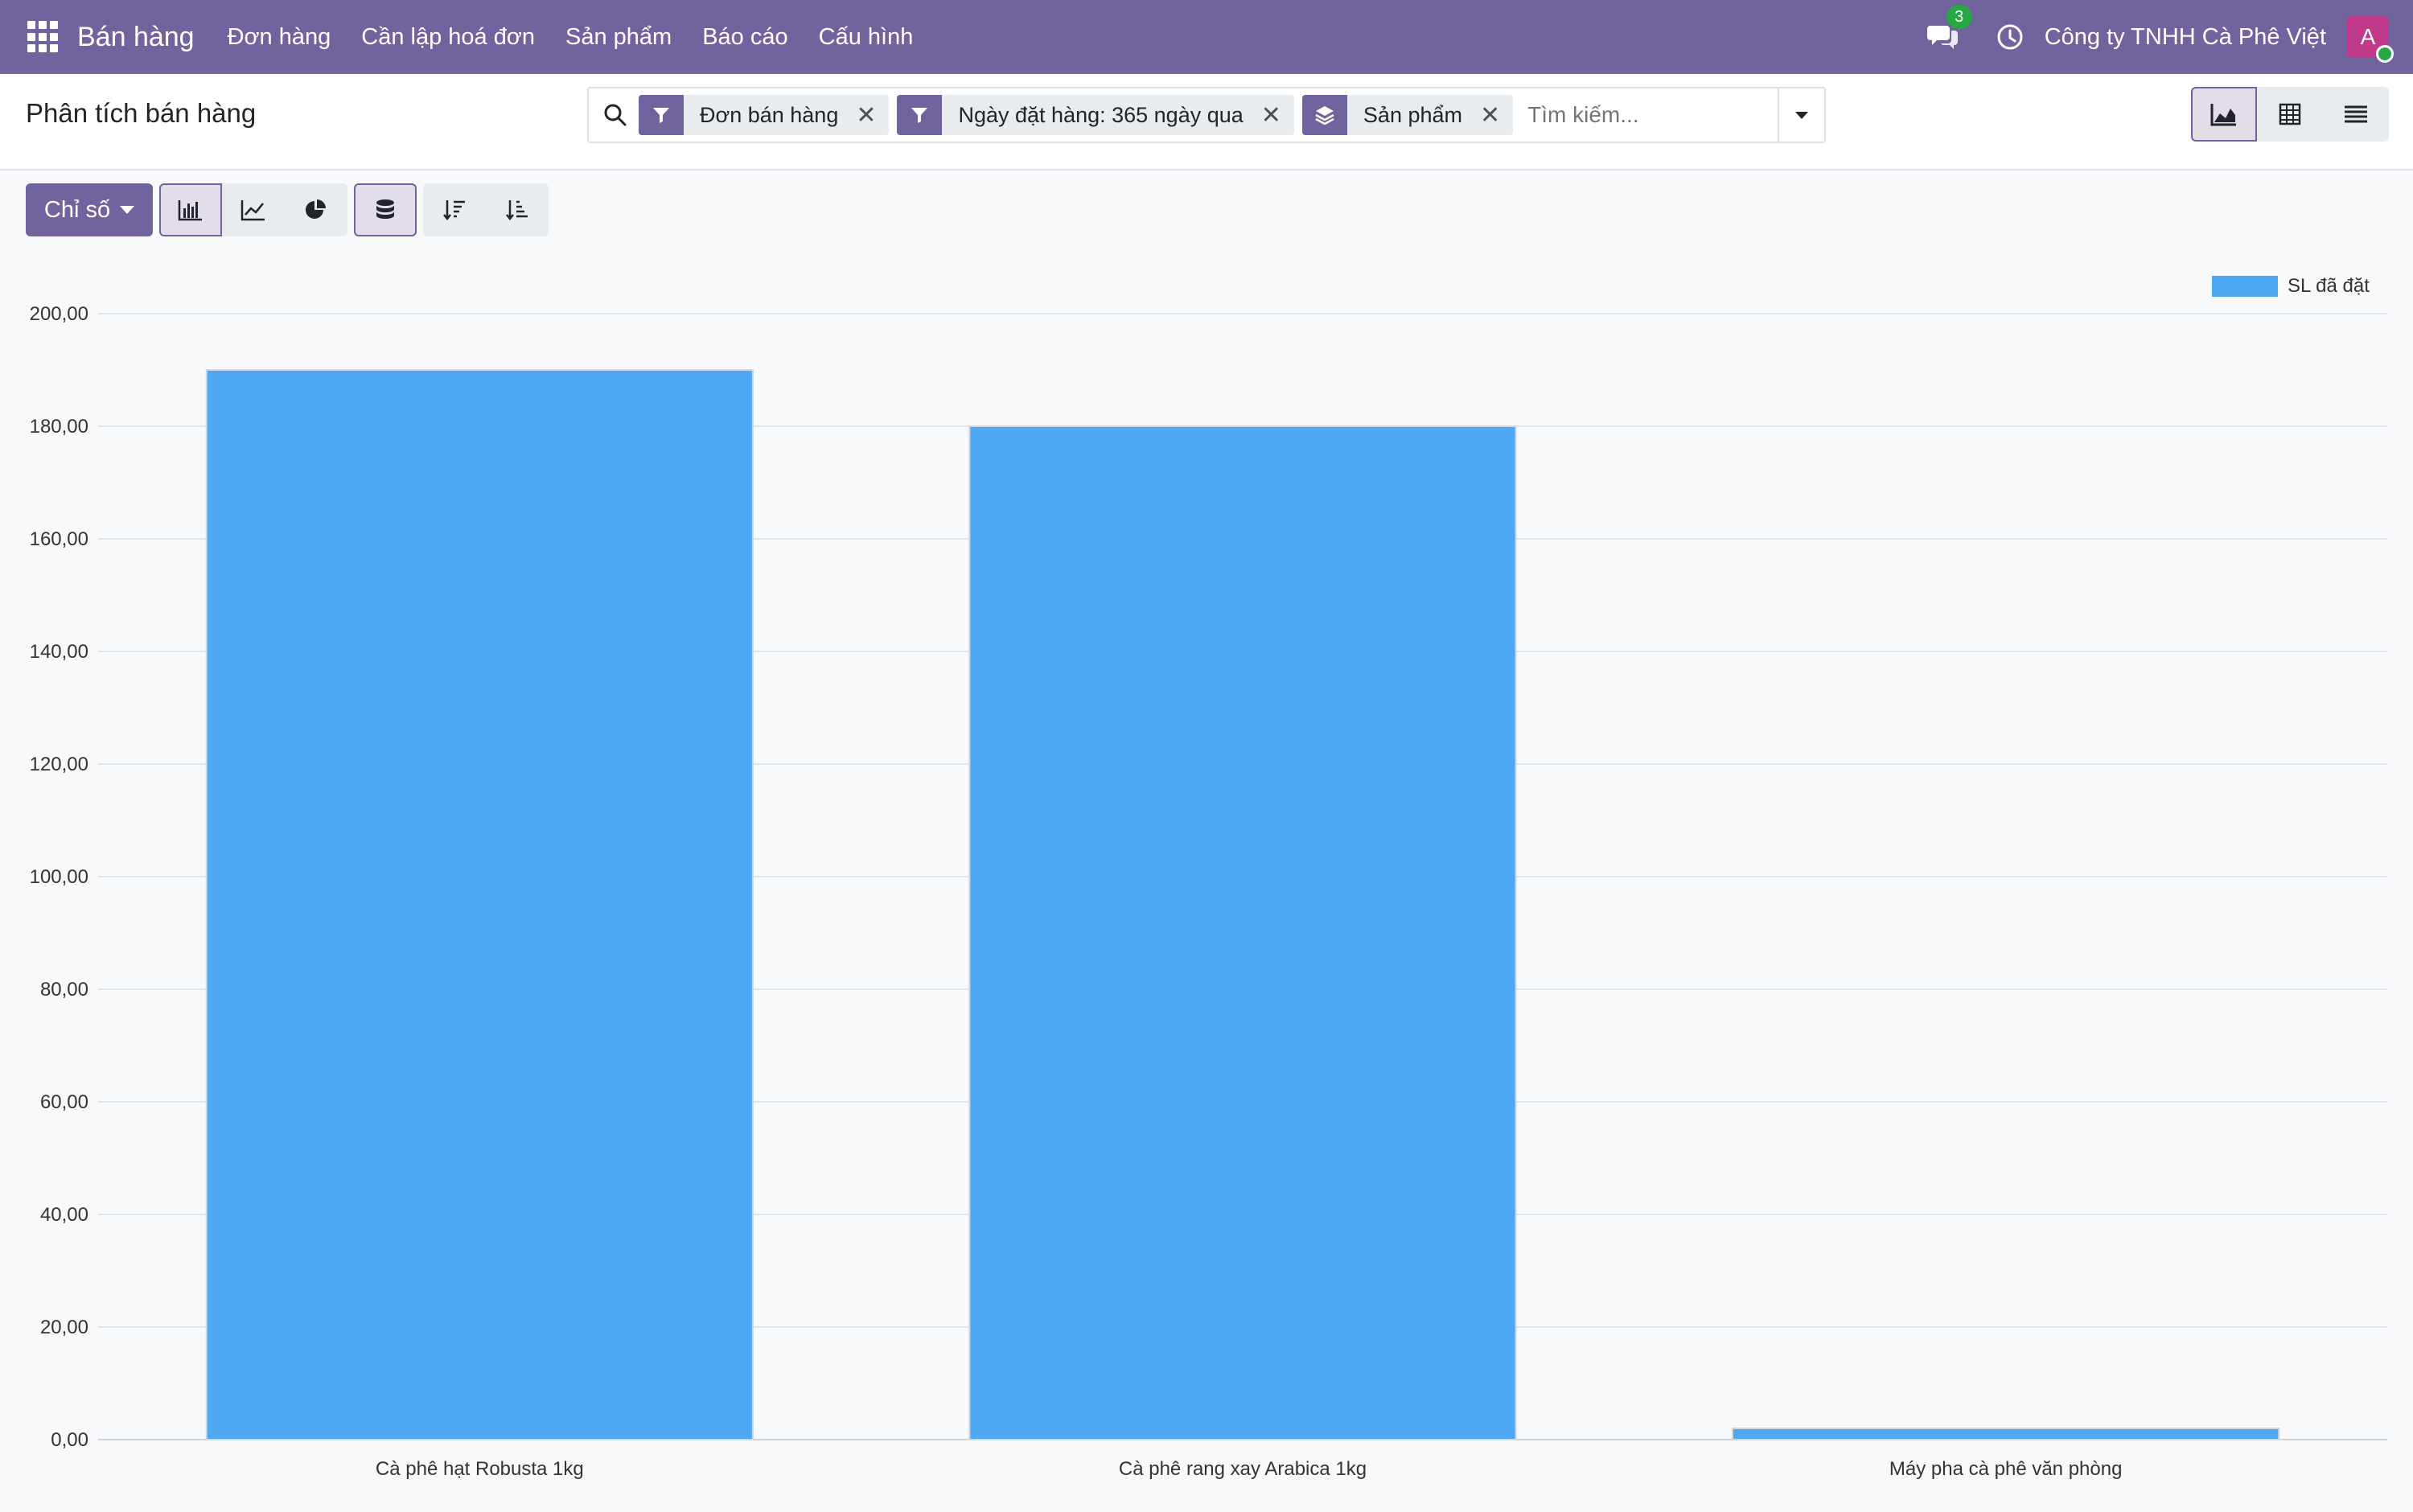  Describe the element at coordinates (59, 314) in the screenshot. I see `y-tick-label: 200,00` at that location.